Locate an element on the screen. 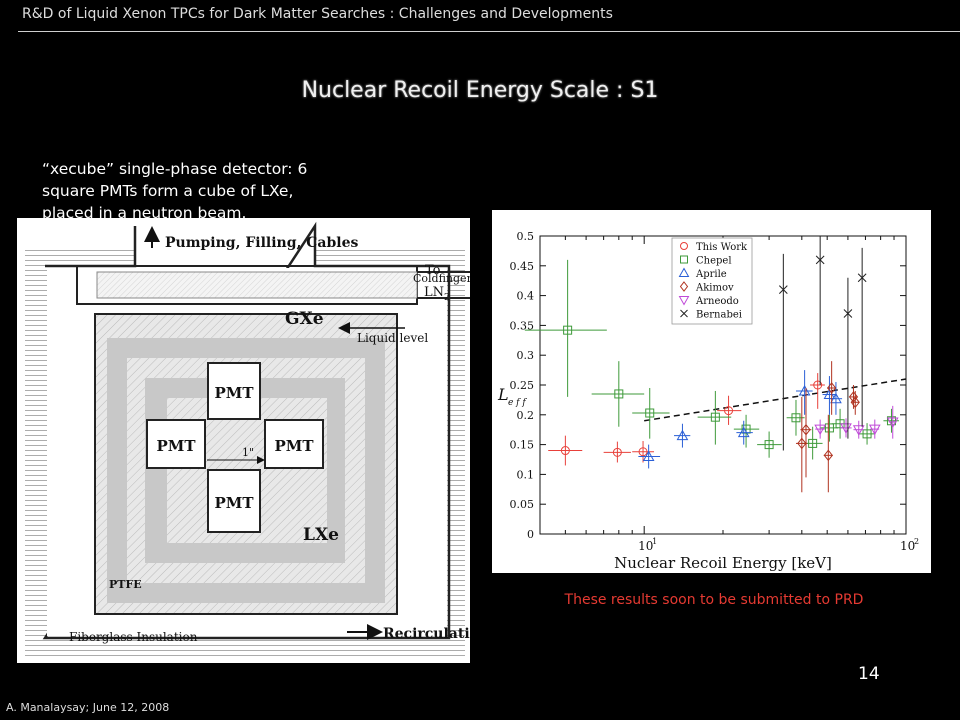 Image resolution: width=960 pixels, height=720 pixels. x-axis-label: Nuclear Recoil Energy [keV] is located at coordinates (723, 563).